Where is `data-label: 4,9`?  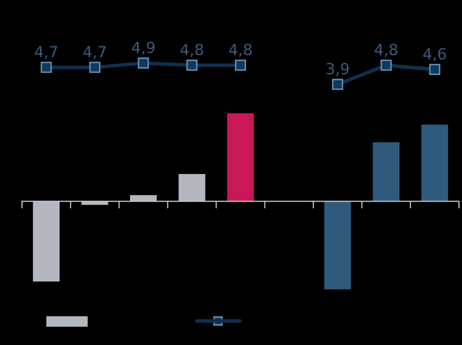
data-label: 4,9 is located at coordinates (143, 48).